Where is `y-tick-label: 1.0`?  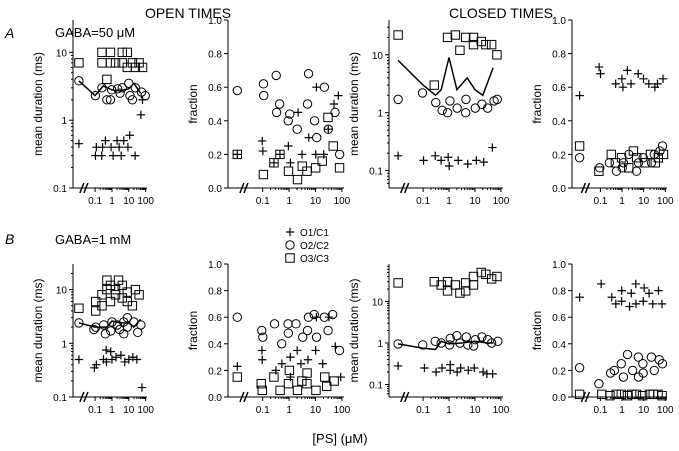 y-tick-label: 1.0 is located at coordinates (215, 21).